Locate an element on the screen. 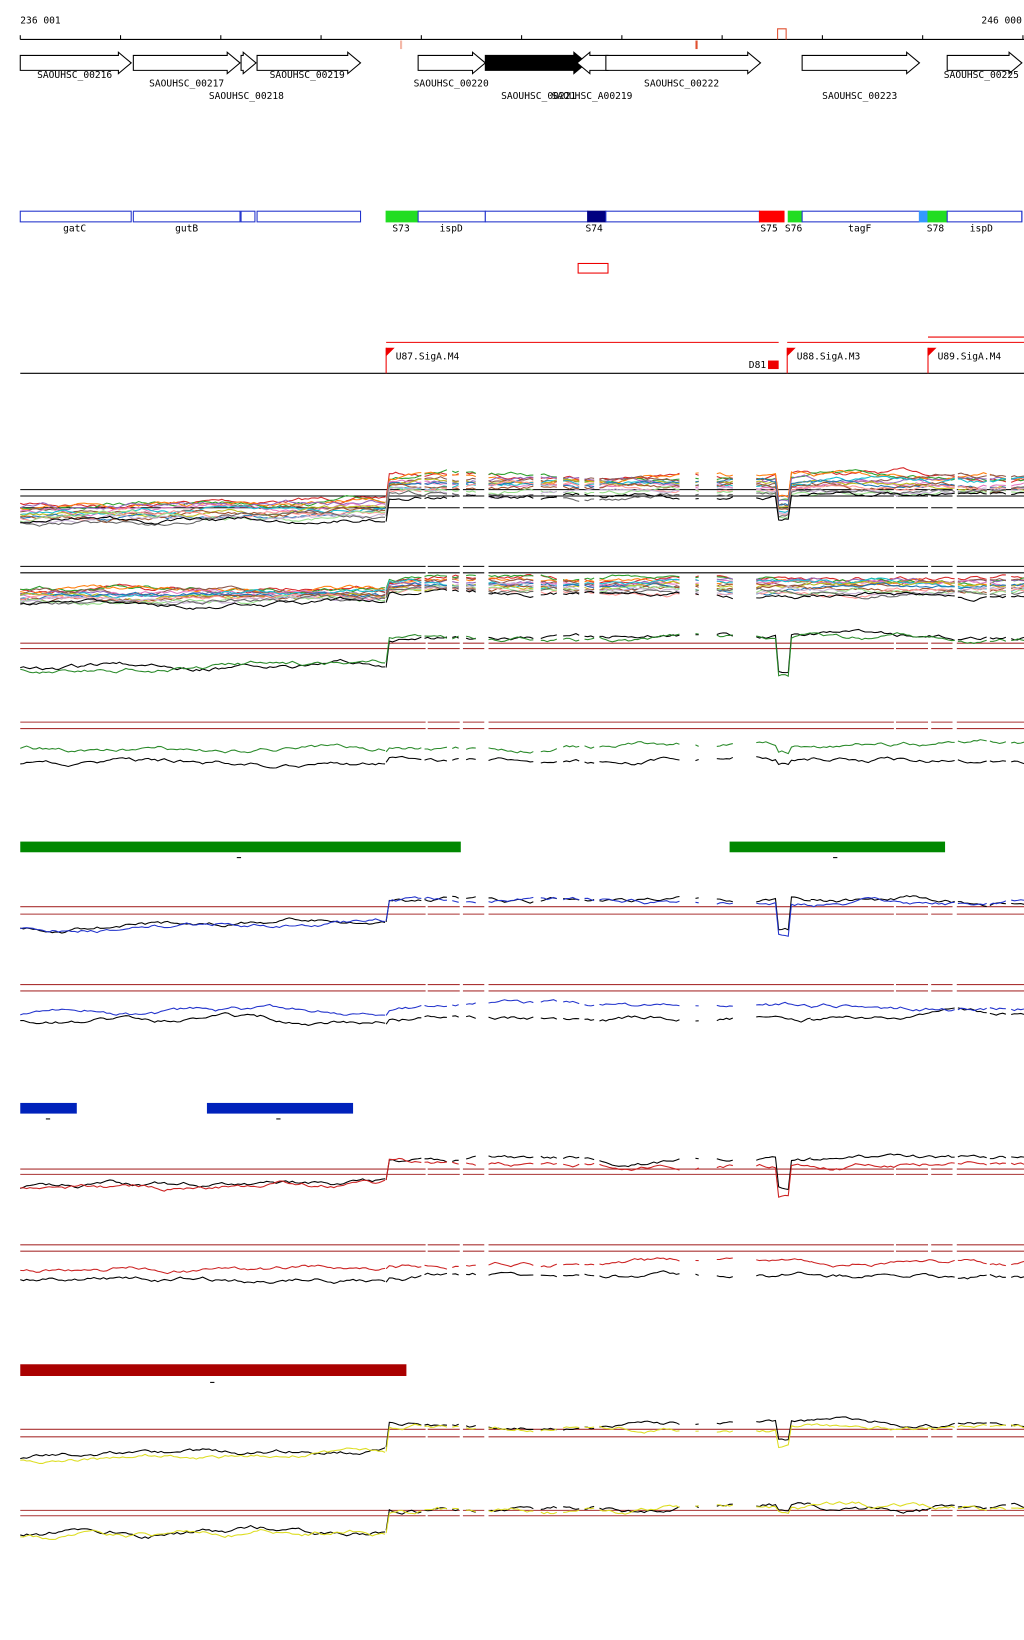 Image resolution: width=1024 pixels, height=1640 pixels. gene-label: SAOUHSC_00216 is located at coordinates (74, 75).